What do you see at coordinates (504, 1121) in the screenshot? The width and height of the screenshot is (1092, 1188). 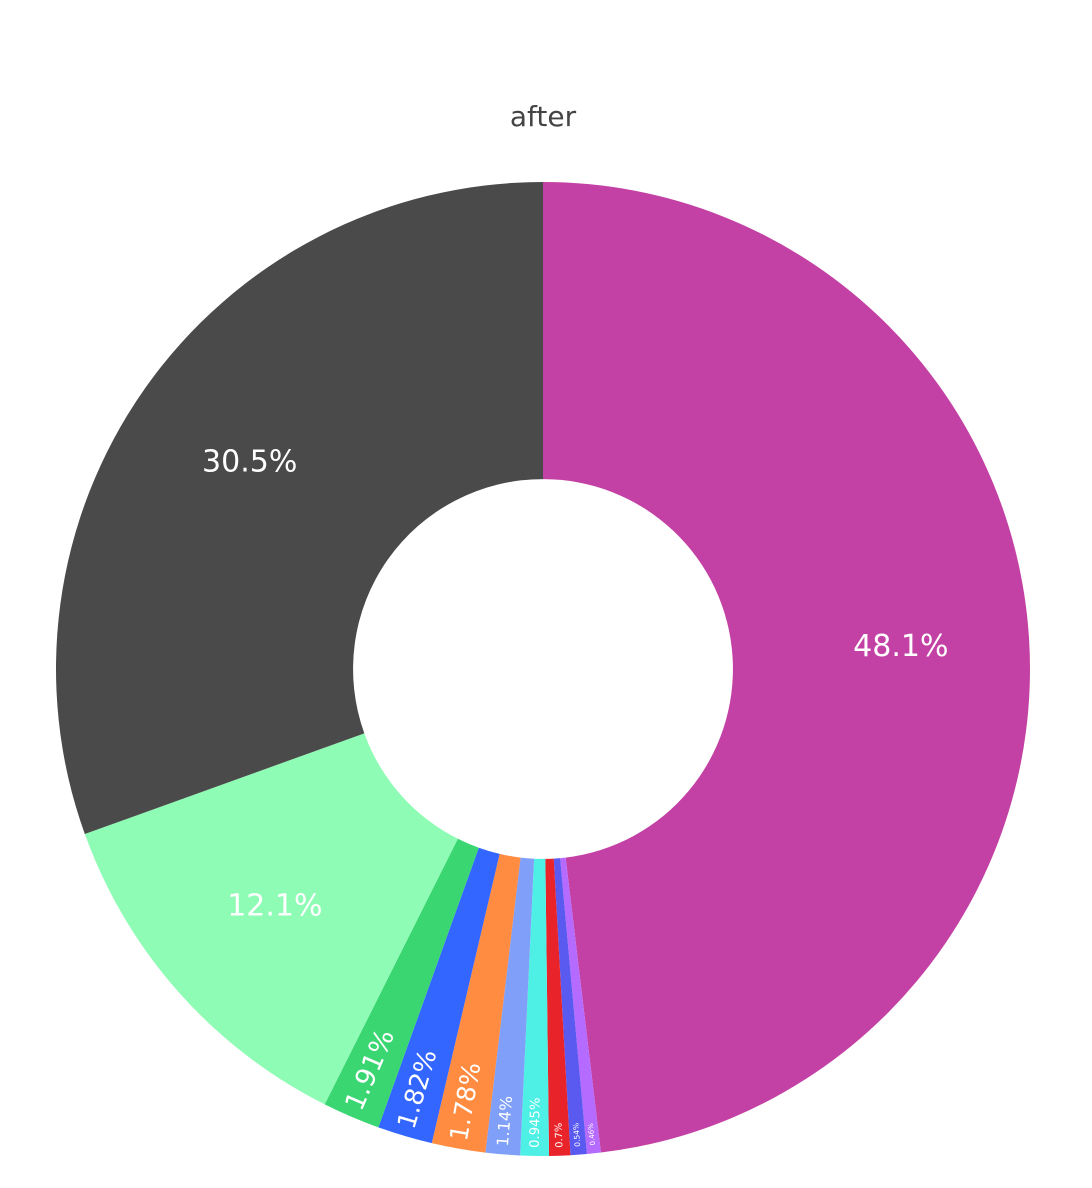 I see `slice-label: 1.14%` at bounding box center [504, 1121].